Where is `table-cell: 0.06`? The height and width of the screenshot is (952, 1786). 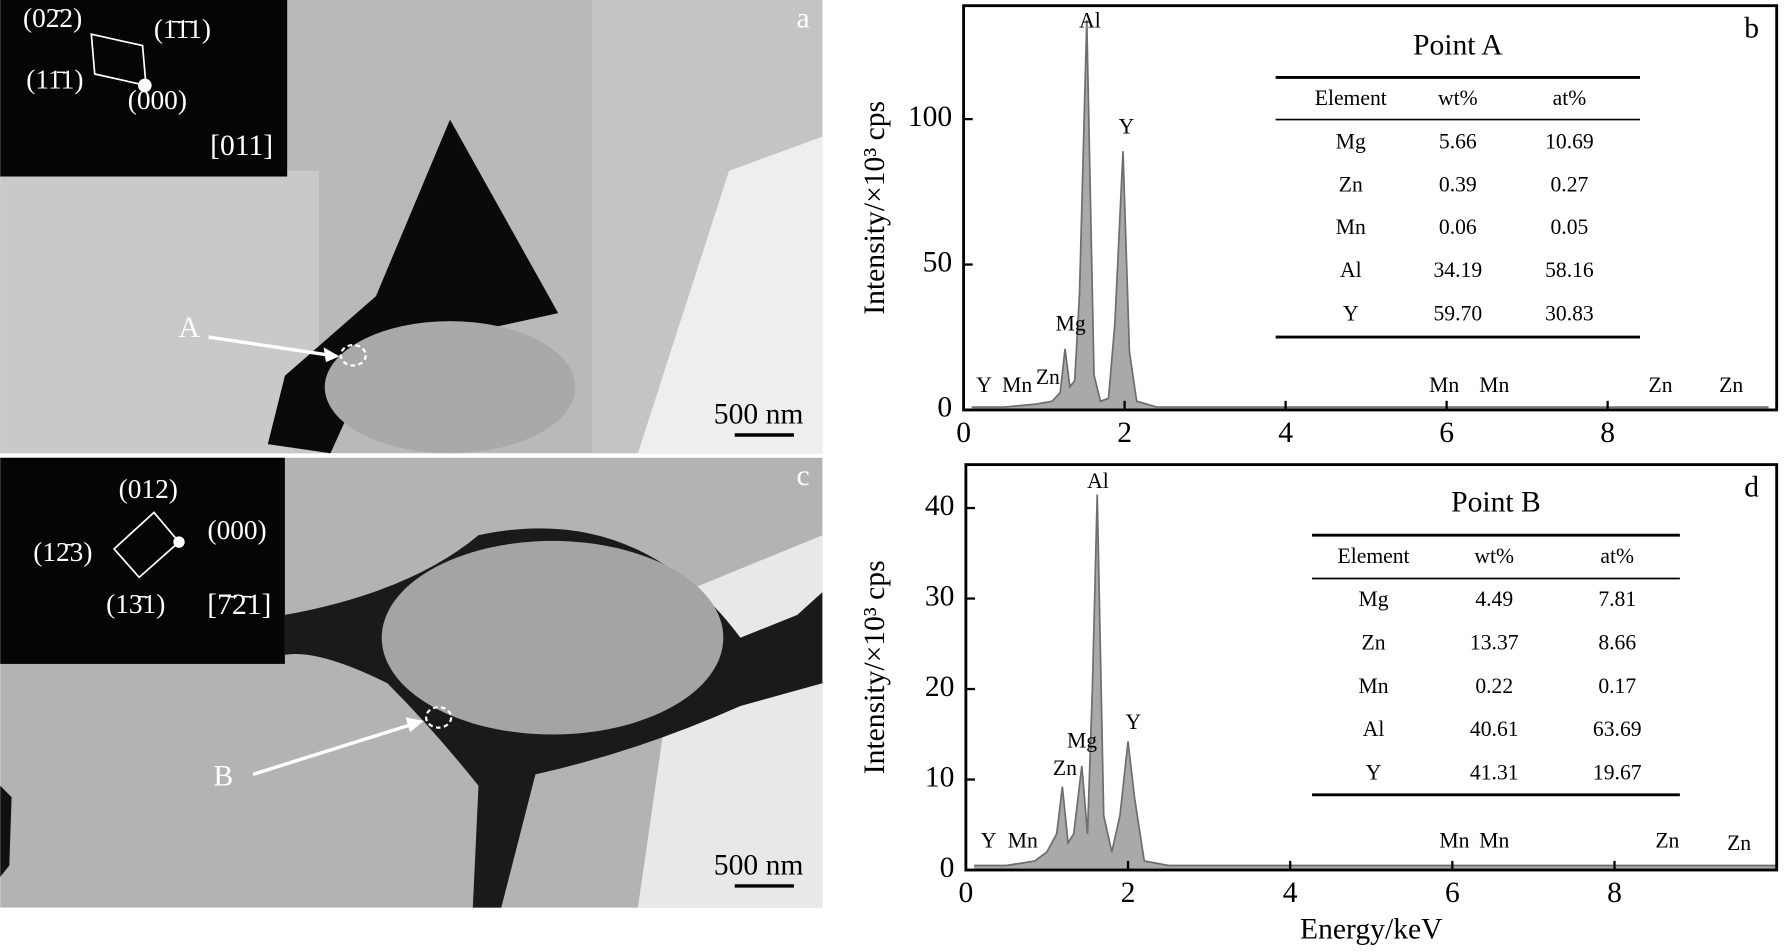
table-cell: 0.06 is located at coordinates (1458, 227).